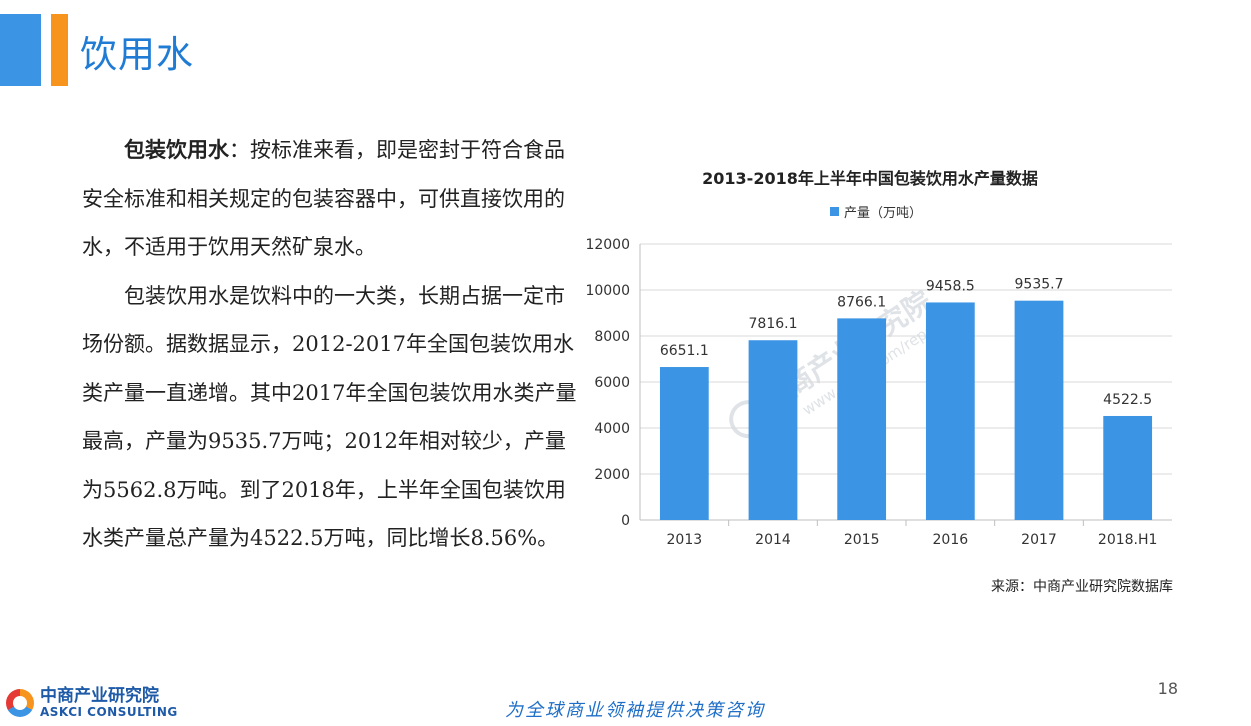 The height and width of the screenshot is (726, 1251). I want to click on legend-swatch, so click(834, 211).